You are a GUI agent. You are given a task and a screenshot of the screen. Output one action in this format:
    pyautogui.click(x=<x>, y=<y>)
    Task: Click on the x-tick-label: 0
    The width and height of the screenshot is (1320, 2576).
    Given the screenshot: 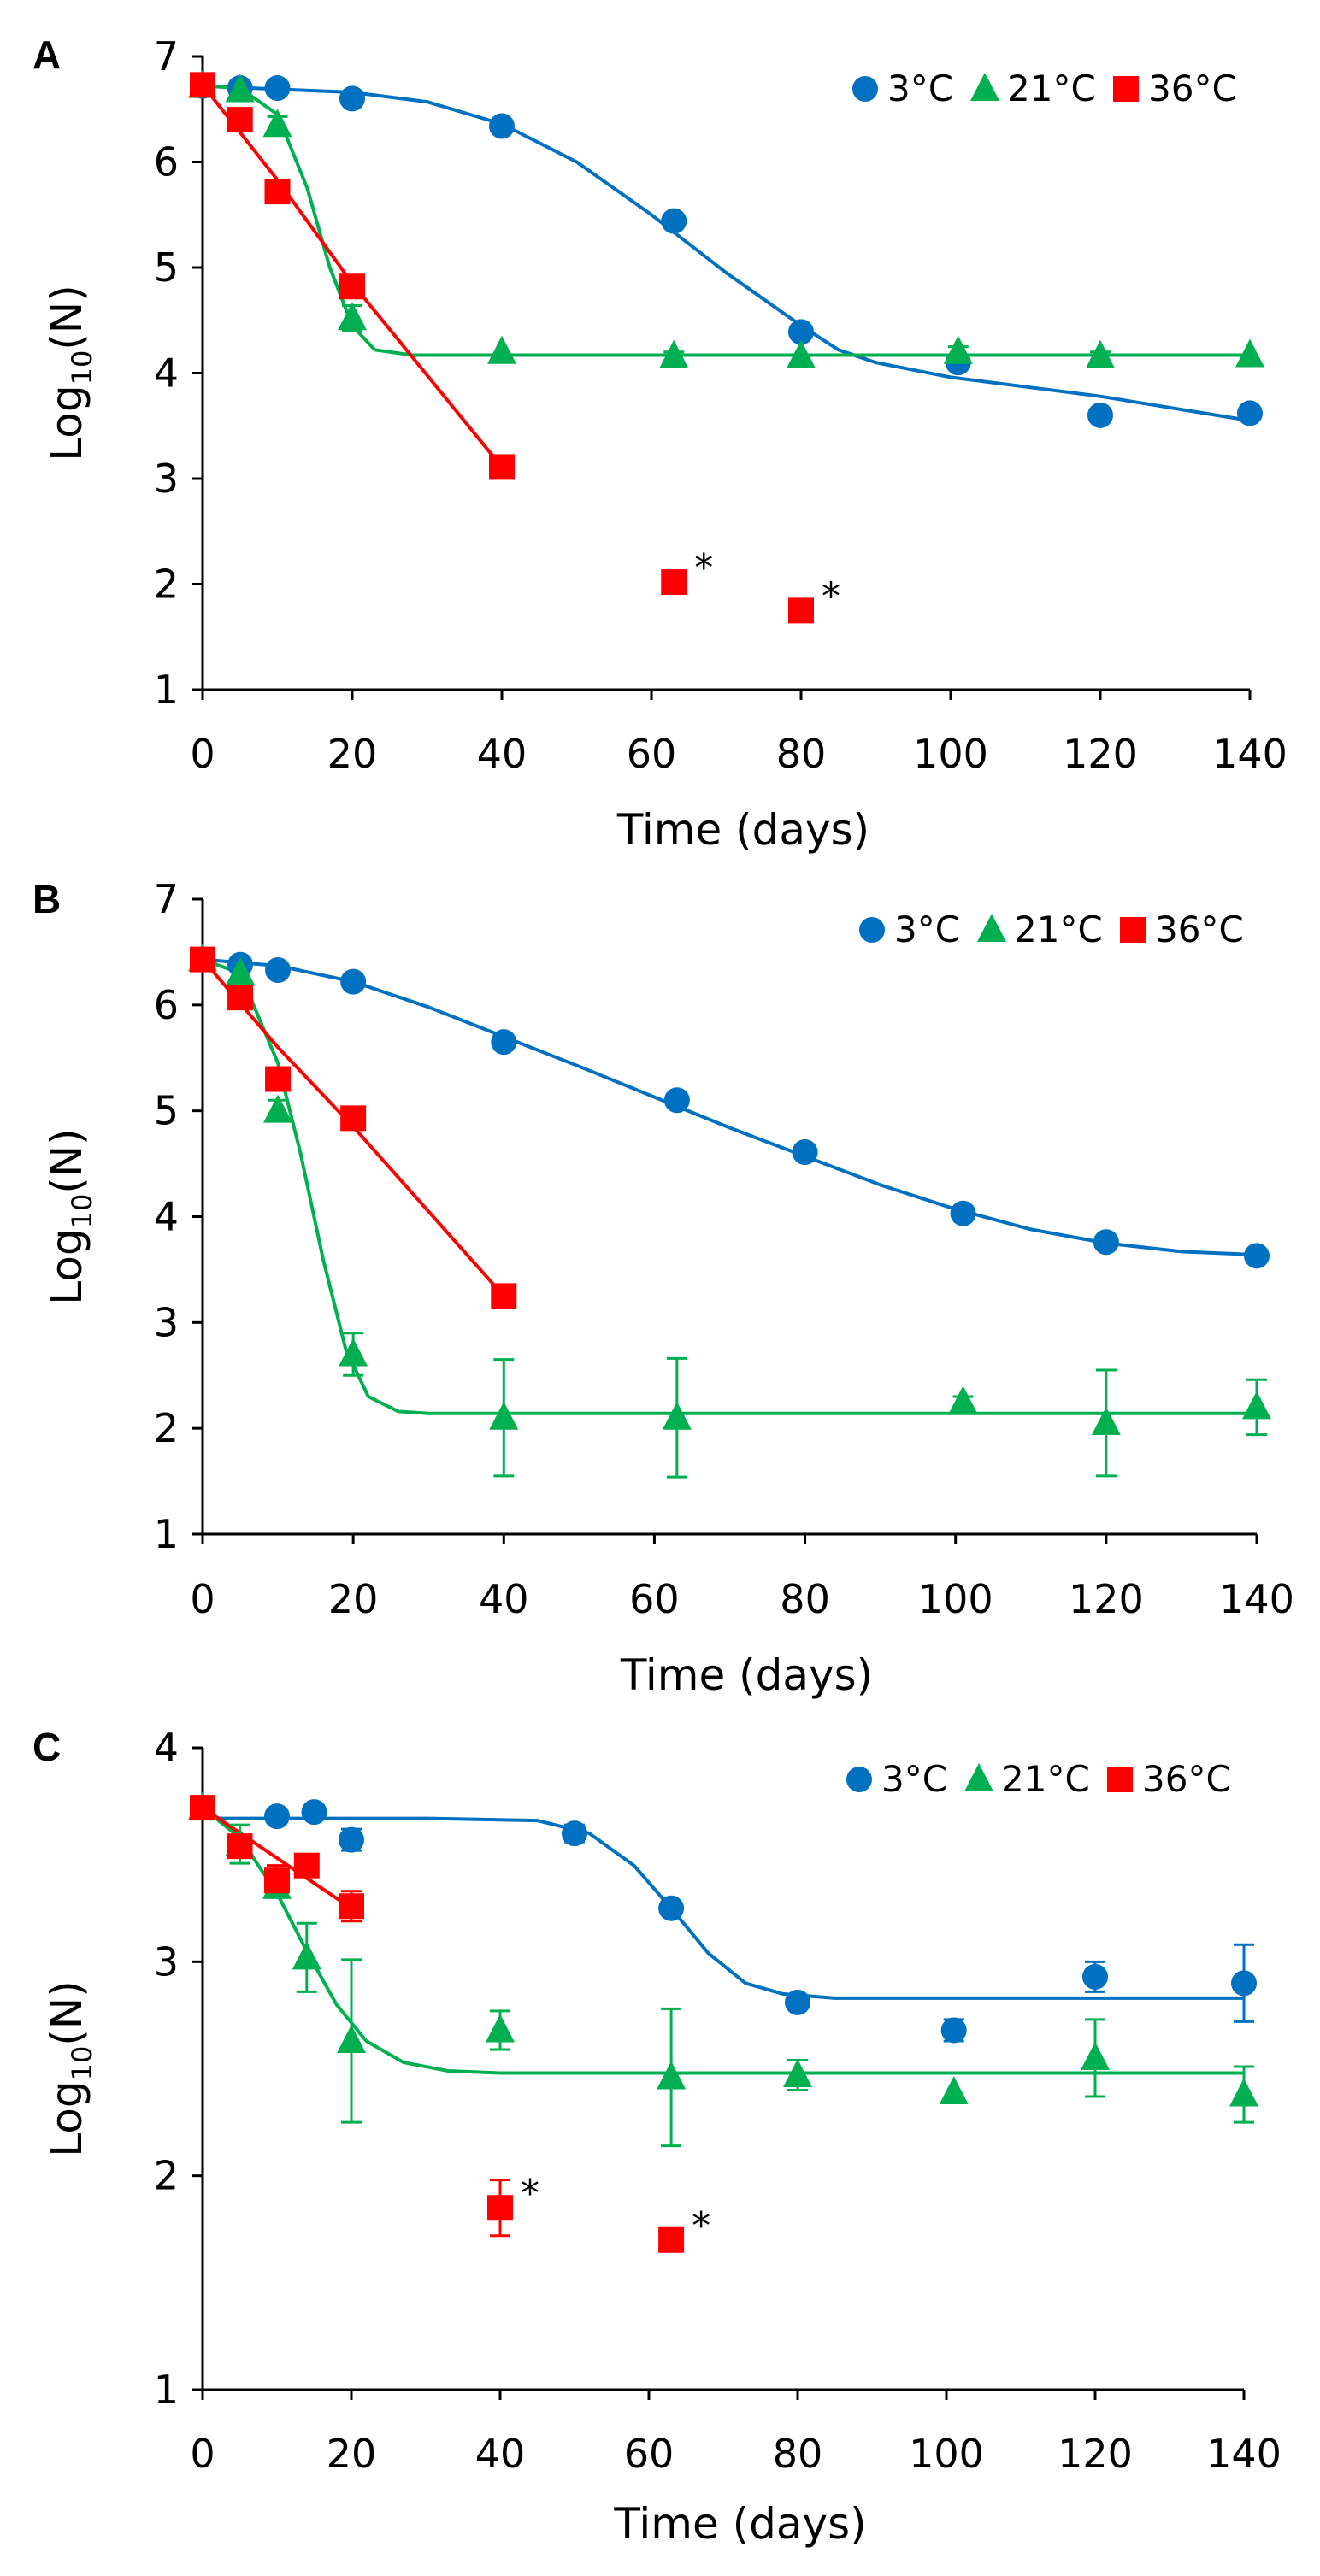 What is the action you would take?
    pyautogui.click(x=203, y=1599)
    